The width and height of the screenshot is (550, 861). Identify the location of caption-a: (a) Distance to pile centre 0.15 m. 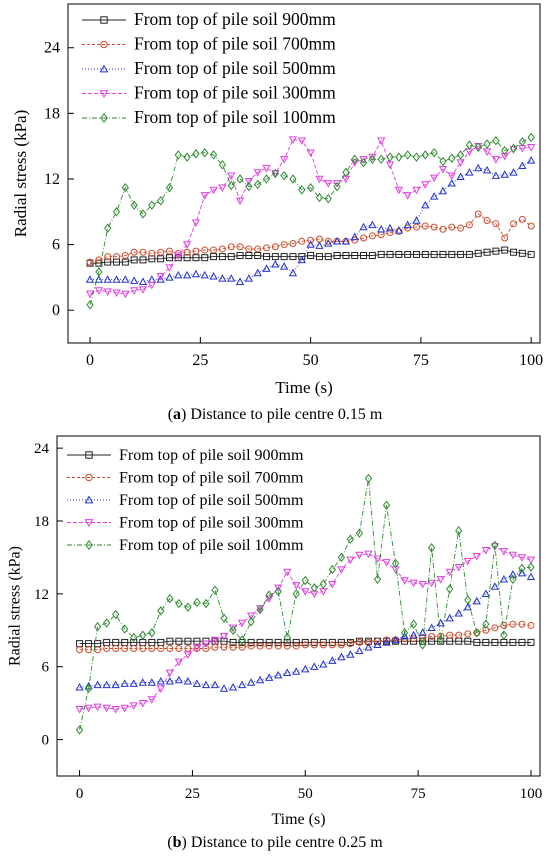
(275, 414).